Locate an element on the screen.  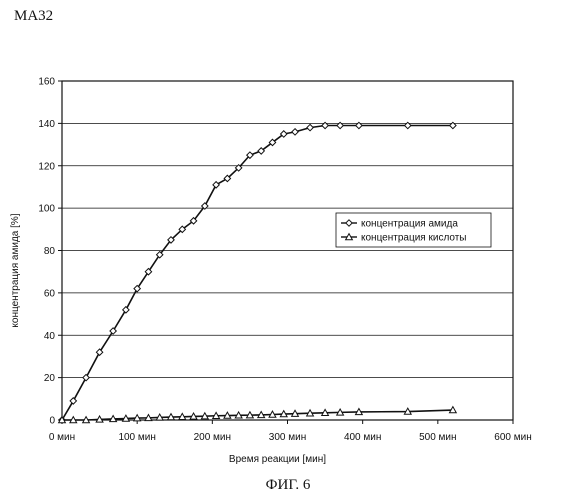
legend: концентрация амида концентрация кислоты is located at coordinates (413, 230).